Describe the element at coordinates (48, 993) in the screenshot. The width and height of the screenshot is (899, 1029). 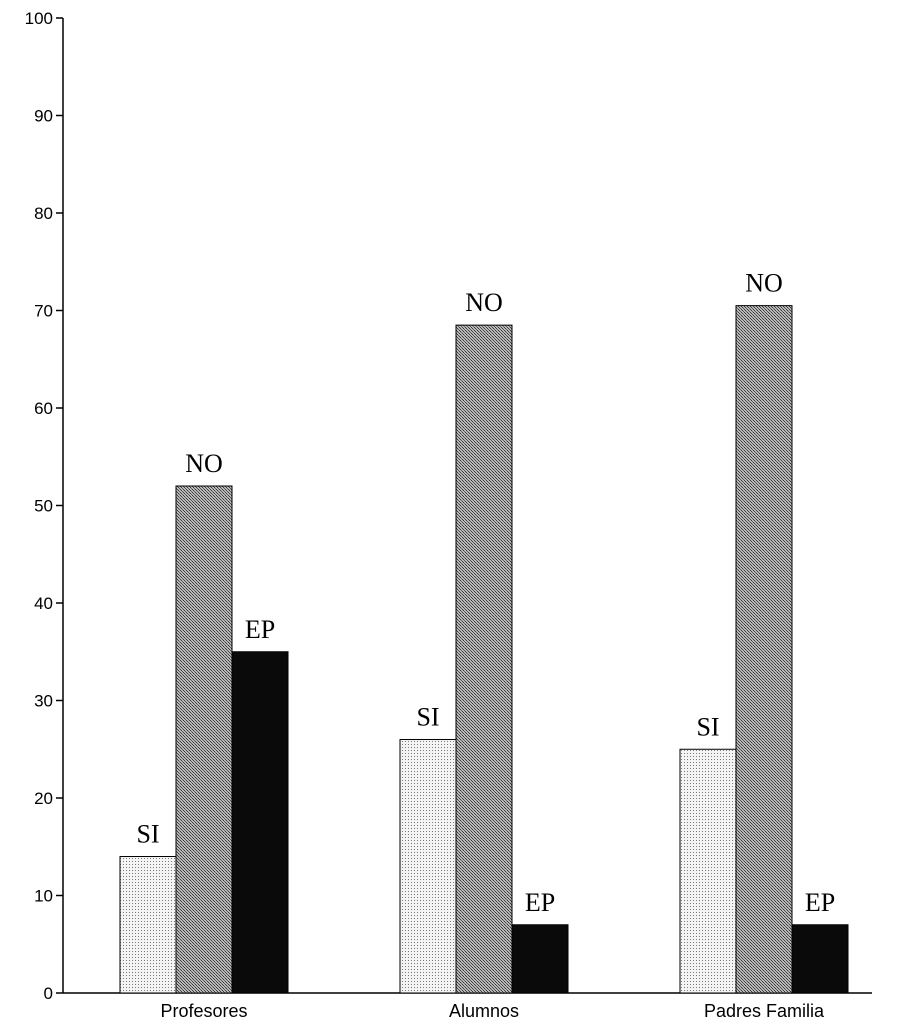
I see `y-tick-label: 0` at that location.